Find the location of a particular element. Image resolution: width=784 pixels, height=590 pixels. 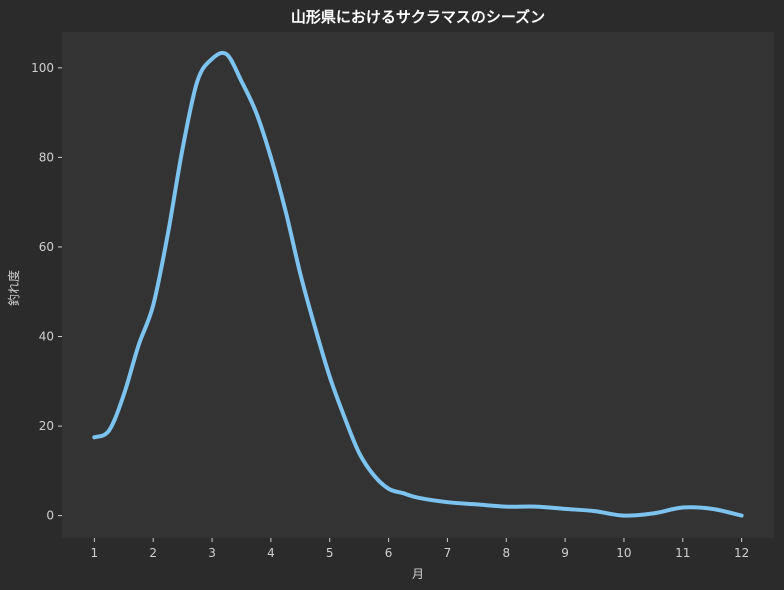

x-axis-label: 月 is located at coordinates (418, 574).